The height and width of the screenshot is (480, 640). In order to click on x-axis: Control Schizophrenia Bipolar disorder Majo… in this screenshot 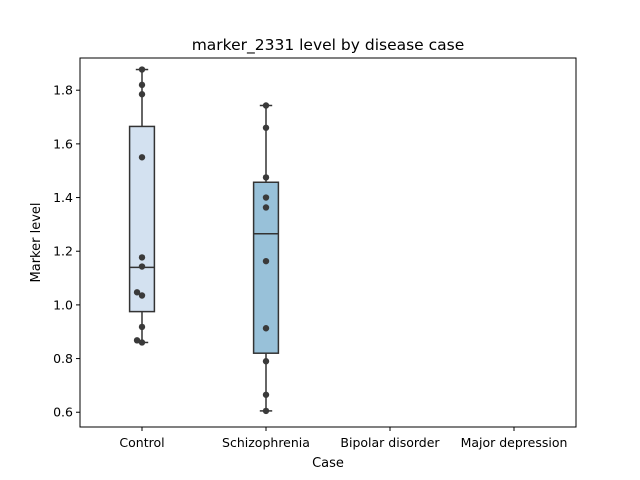, I will do `click(343, 438)`.